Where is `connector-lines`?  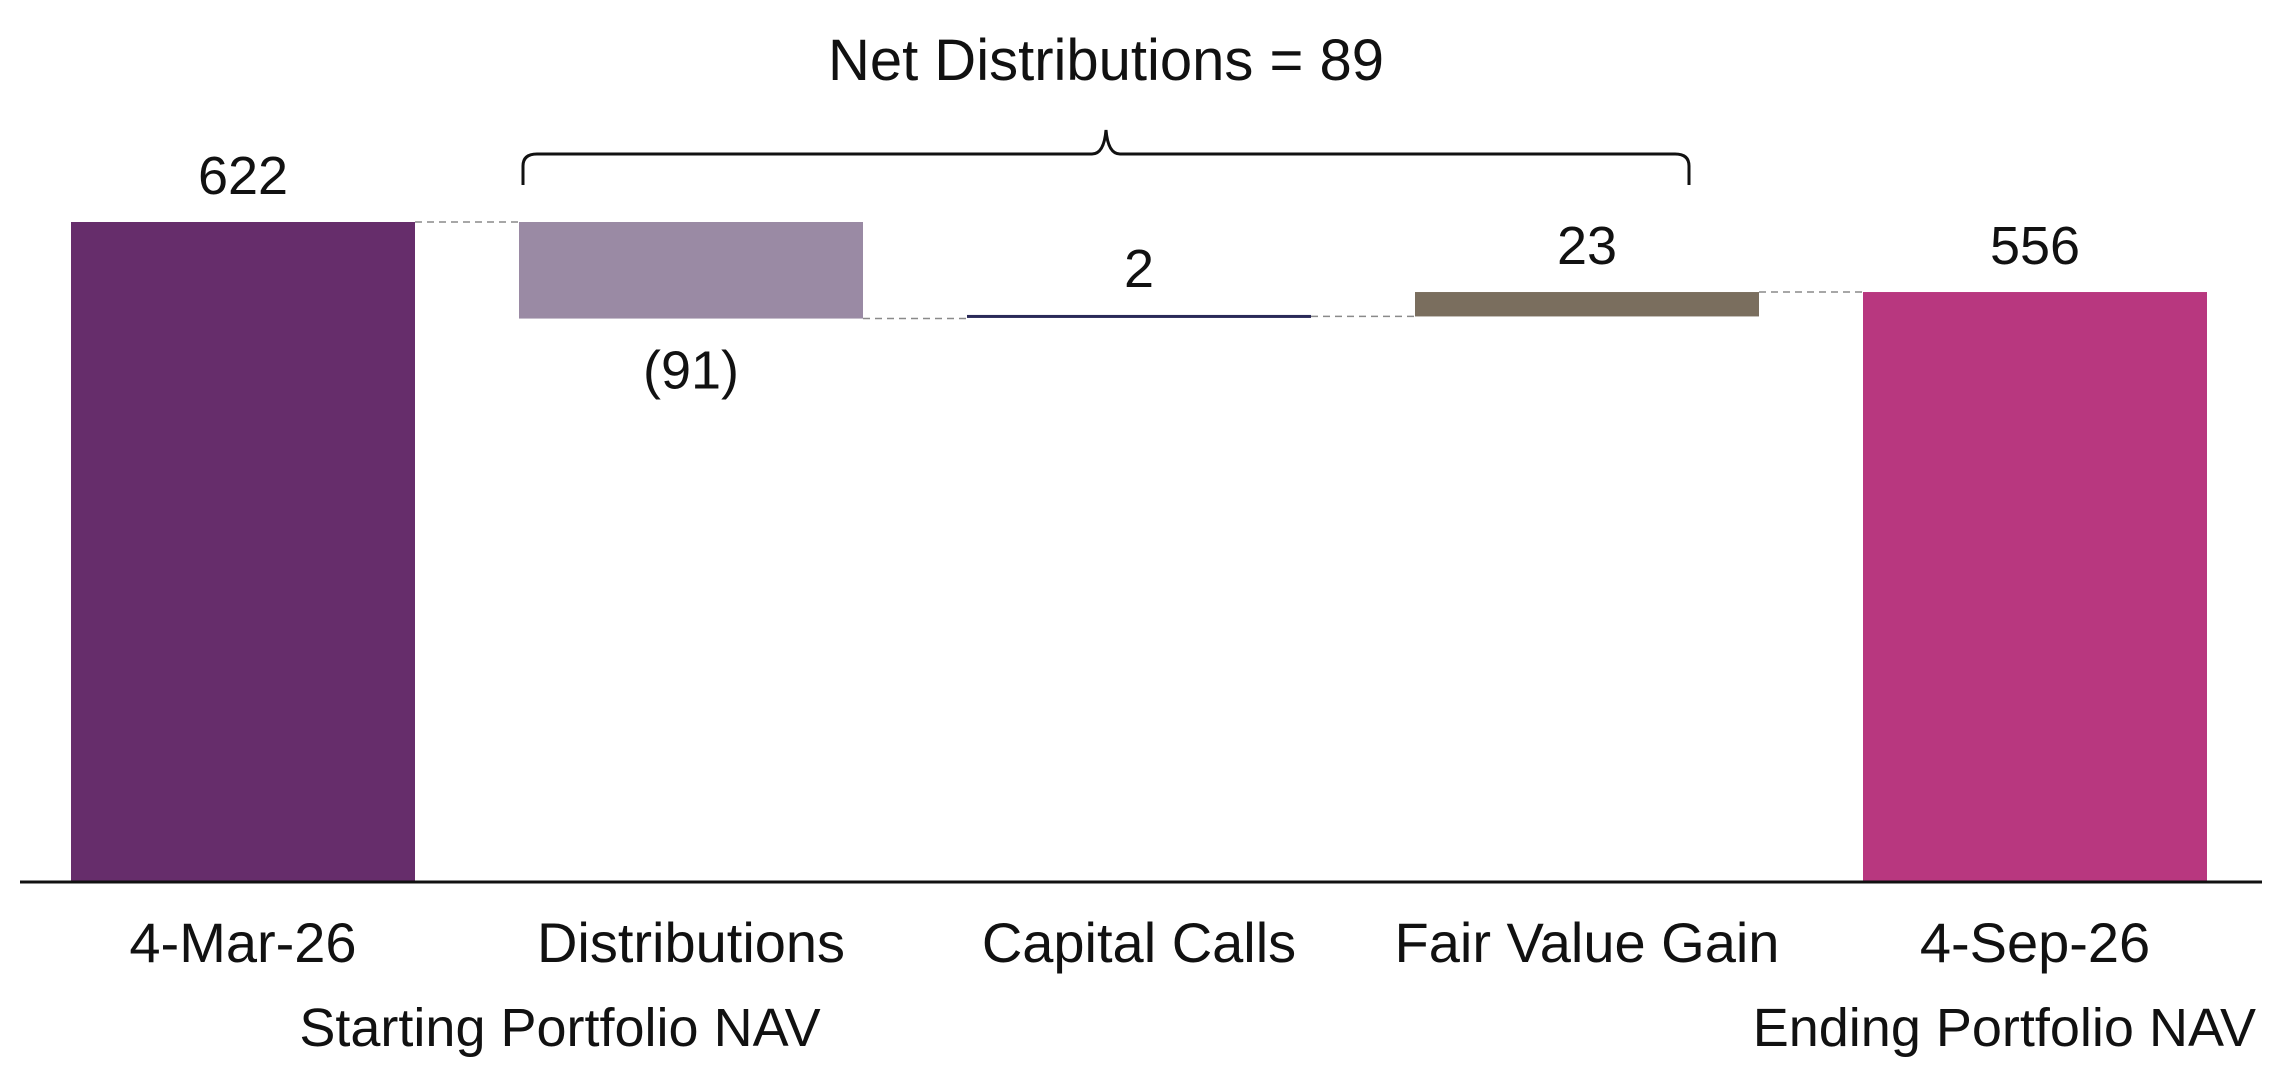 connector-lines is located at coordinates (1139, 270).